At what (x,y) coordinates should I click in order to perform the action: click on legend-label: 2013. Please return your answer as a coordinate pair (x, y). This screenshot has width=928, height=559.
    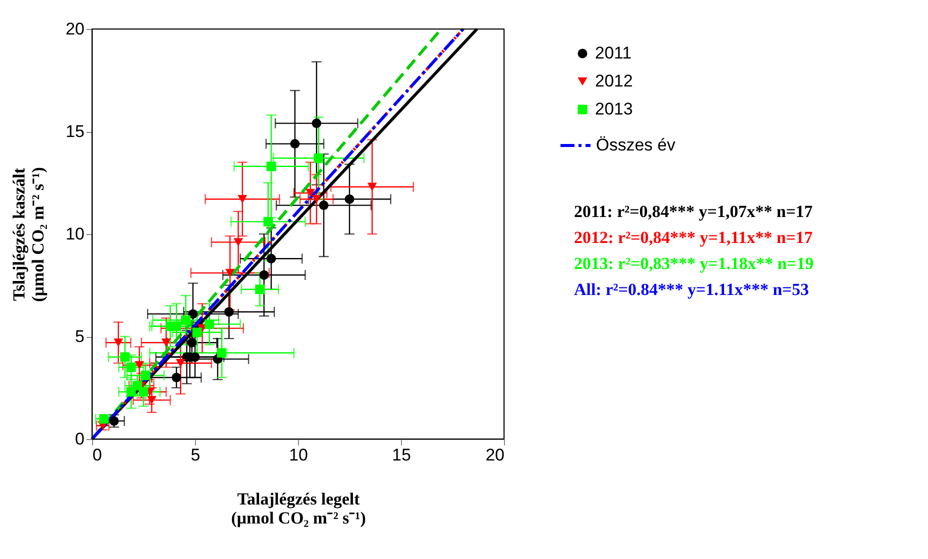
    Looking at the image, I should click on (614, 109).